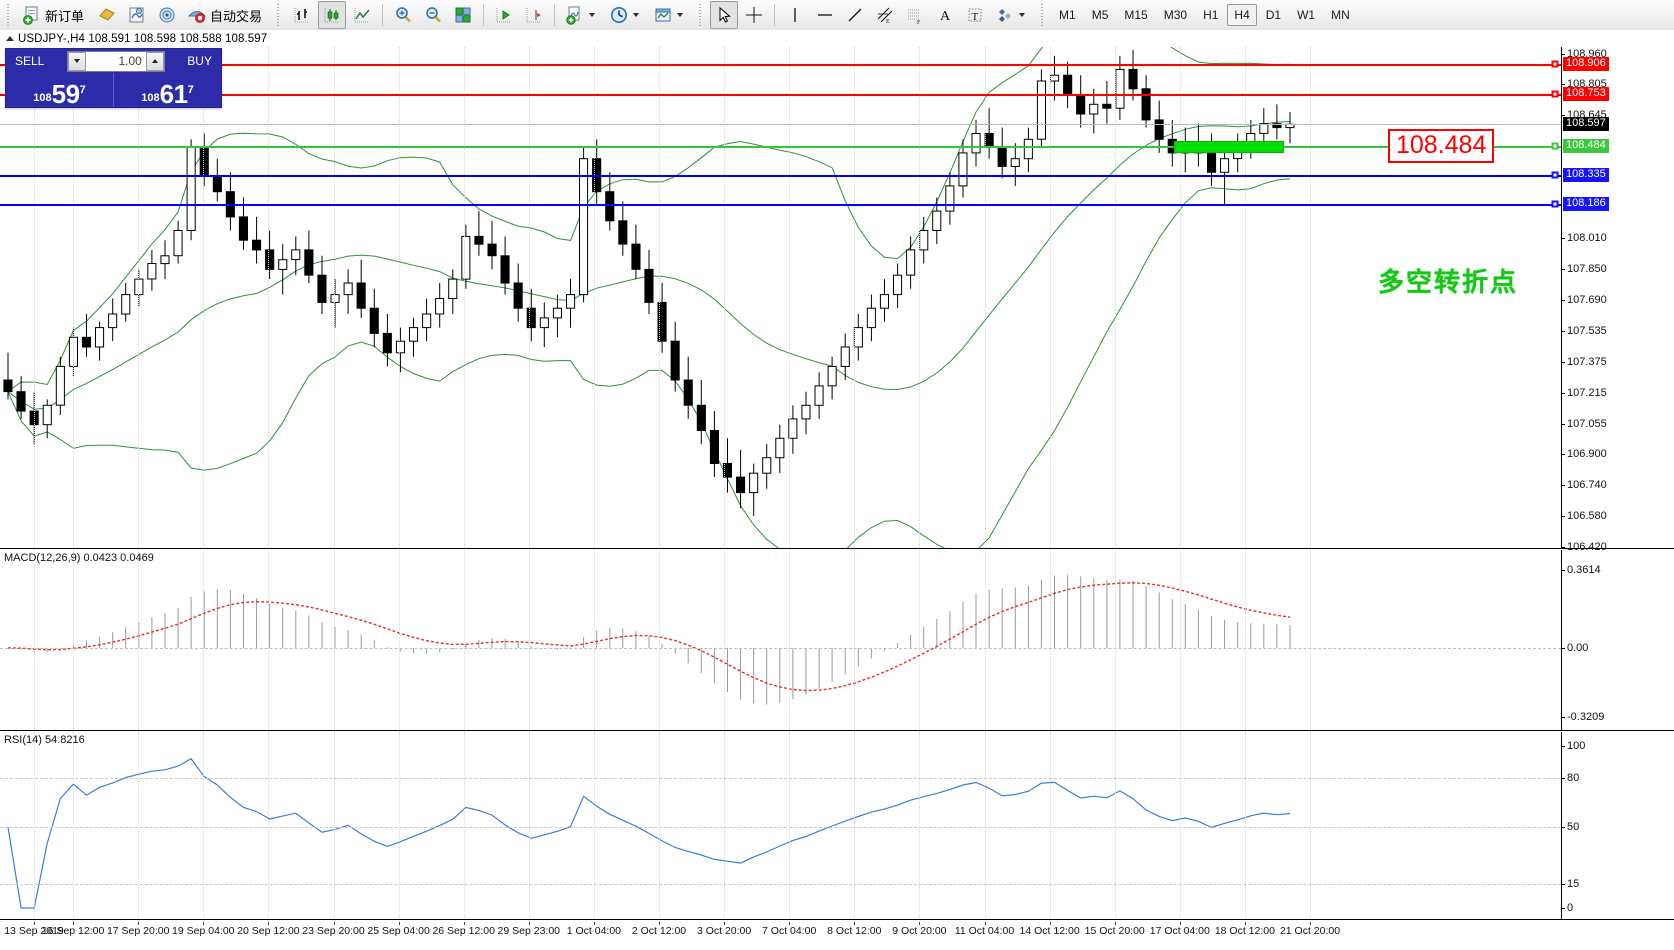  I want to click on time-tick-label: 23 Sep 20:00, so click(333, 931).